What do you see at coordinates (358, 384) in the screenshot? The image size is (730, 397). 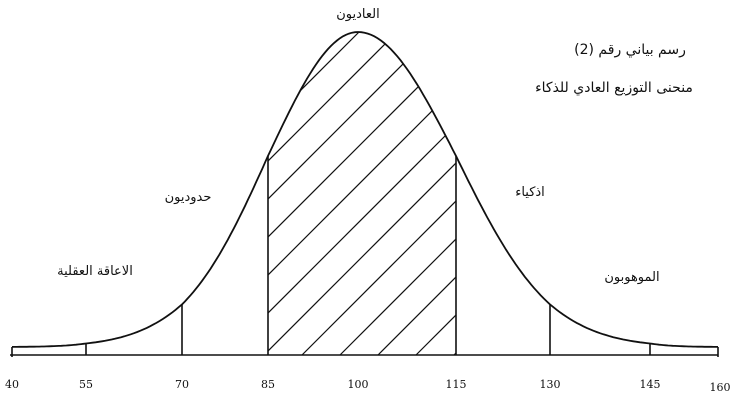 I see `tick-label-100: 100` at bounding box center [358, 384].